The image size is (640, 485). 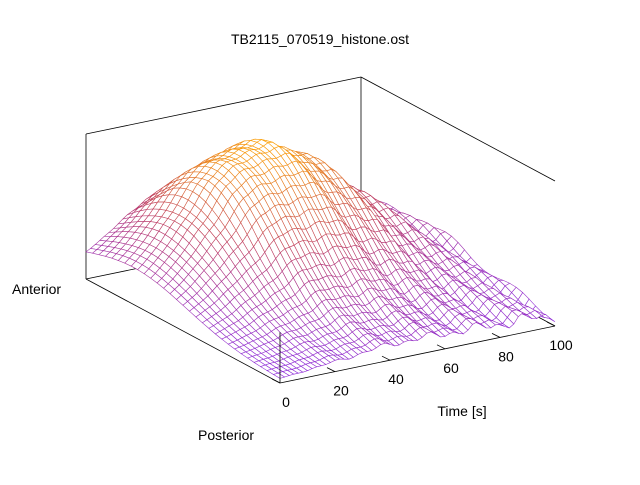 I want to click on chart-title: TB2115_070519_histone.ost, so click(x=320, y=39).